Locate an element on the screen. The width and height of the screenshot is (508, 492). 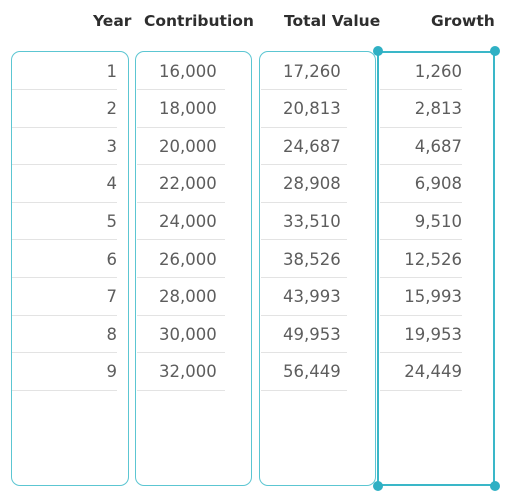
contribution-cell: 30,000 is located at coordinates (181, 335).